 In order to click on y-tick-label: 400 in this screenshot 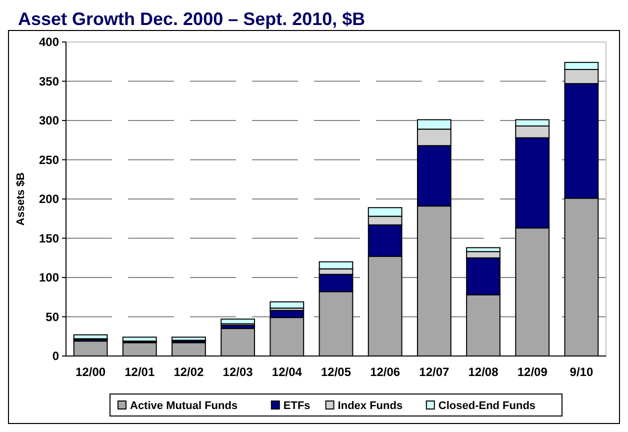, I will do `click(49, 42)`.